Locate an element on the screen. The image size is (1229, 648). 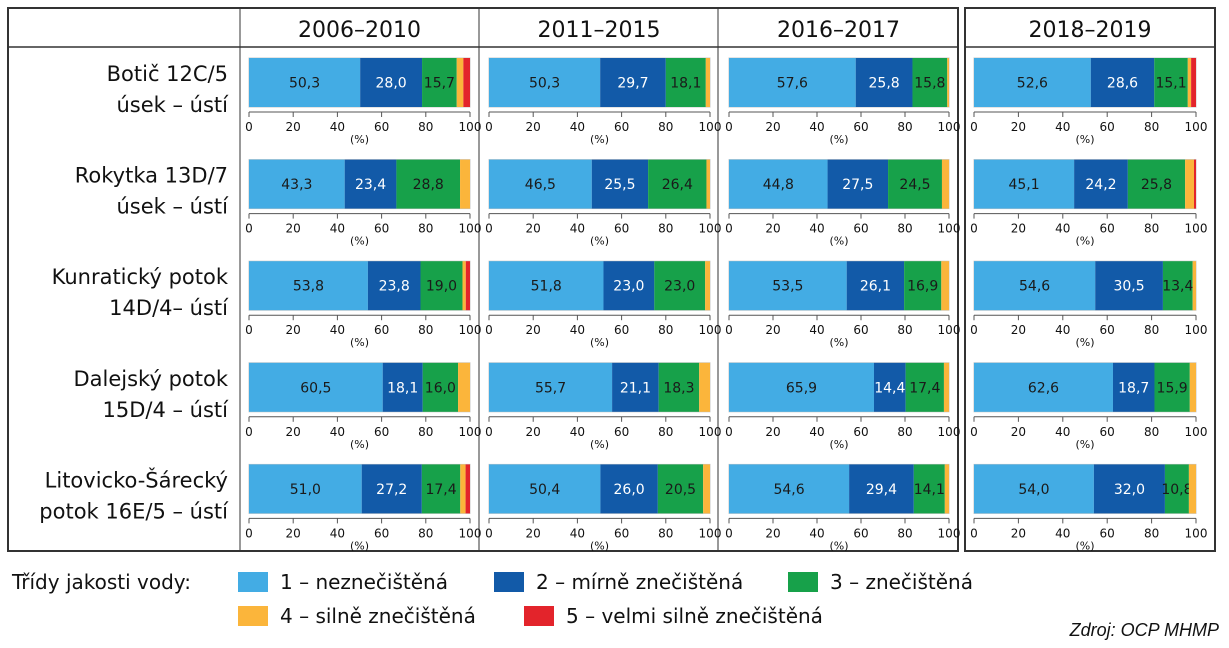
data-label-r2-p4-class-2: 24,2 is located at coordinates (1100, 185).